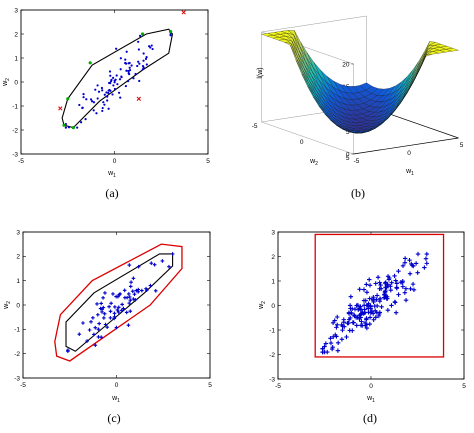  Describe the element at coordinates (360, 82) in the screenshot. I see `surface-mesh-b` at that location.